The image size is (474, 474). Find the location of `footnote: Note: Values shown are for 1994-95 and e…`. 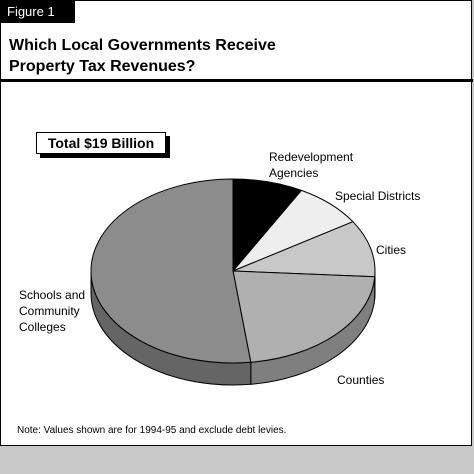

footnote: Note: Values shown are for 1994-95 and e… is located at coordinates (152, 430).